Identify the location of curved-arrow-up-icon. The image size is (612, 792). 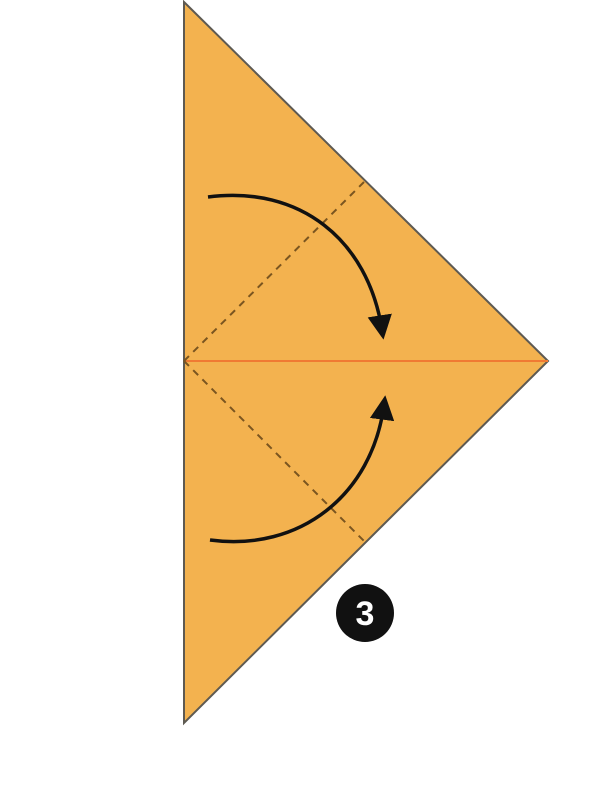
(302, 469).